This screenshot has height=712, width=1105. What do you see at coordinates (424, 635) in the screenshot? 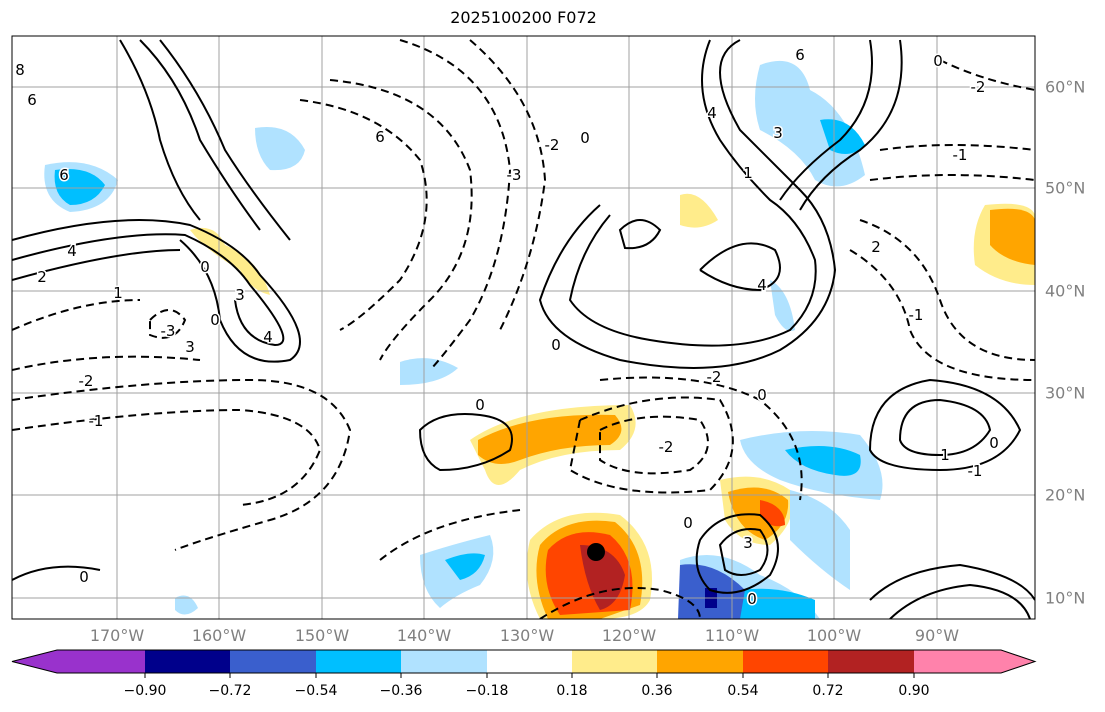
I see `longitude-label: 140°W` at bounding box center [424, 635].